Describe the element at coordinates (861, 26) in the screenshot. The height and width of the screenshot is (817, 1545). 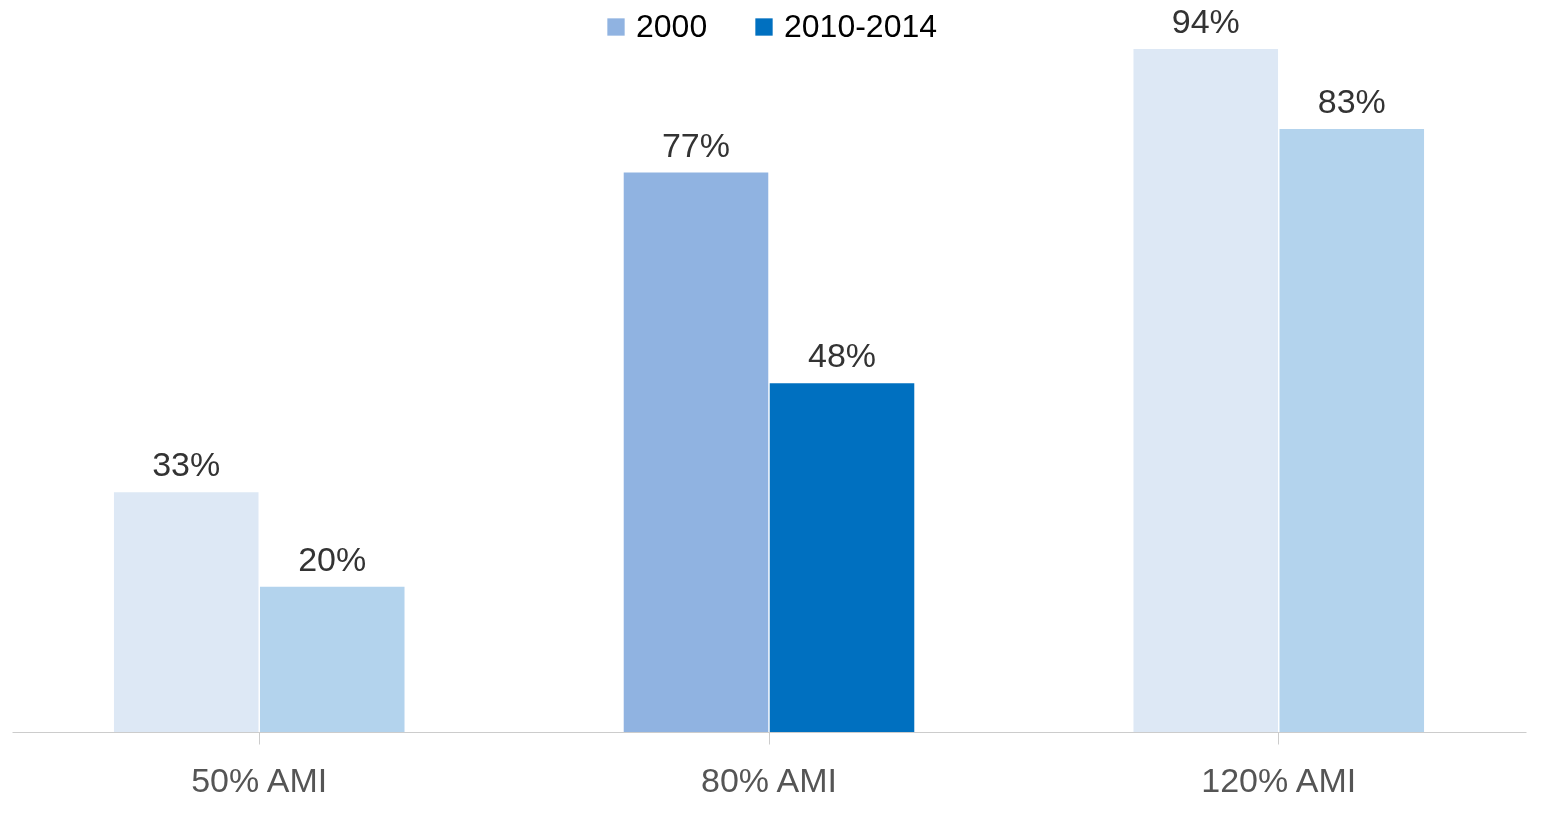
I see `legend-label: 2010-2014` at that location.